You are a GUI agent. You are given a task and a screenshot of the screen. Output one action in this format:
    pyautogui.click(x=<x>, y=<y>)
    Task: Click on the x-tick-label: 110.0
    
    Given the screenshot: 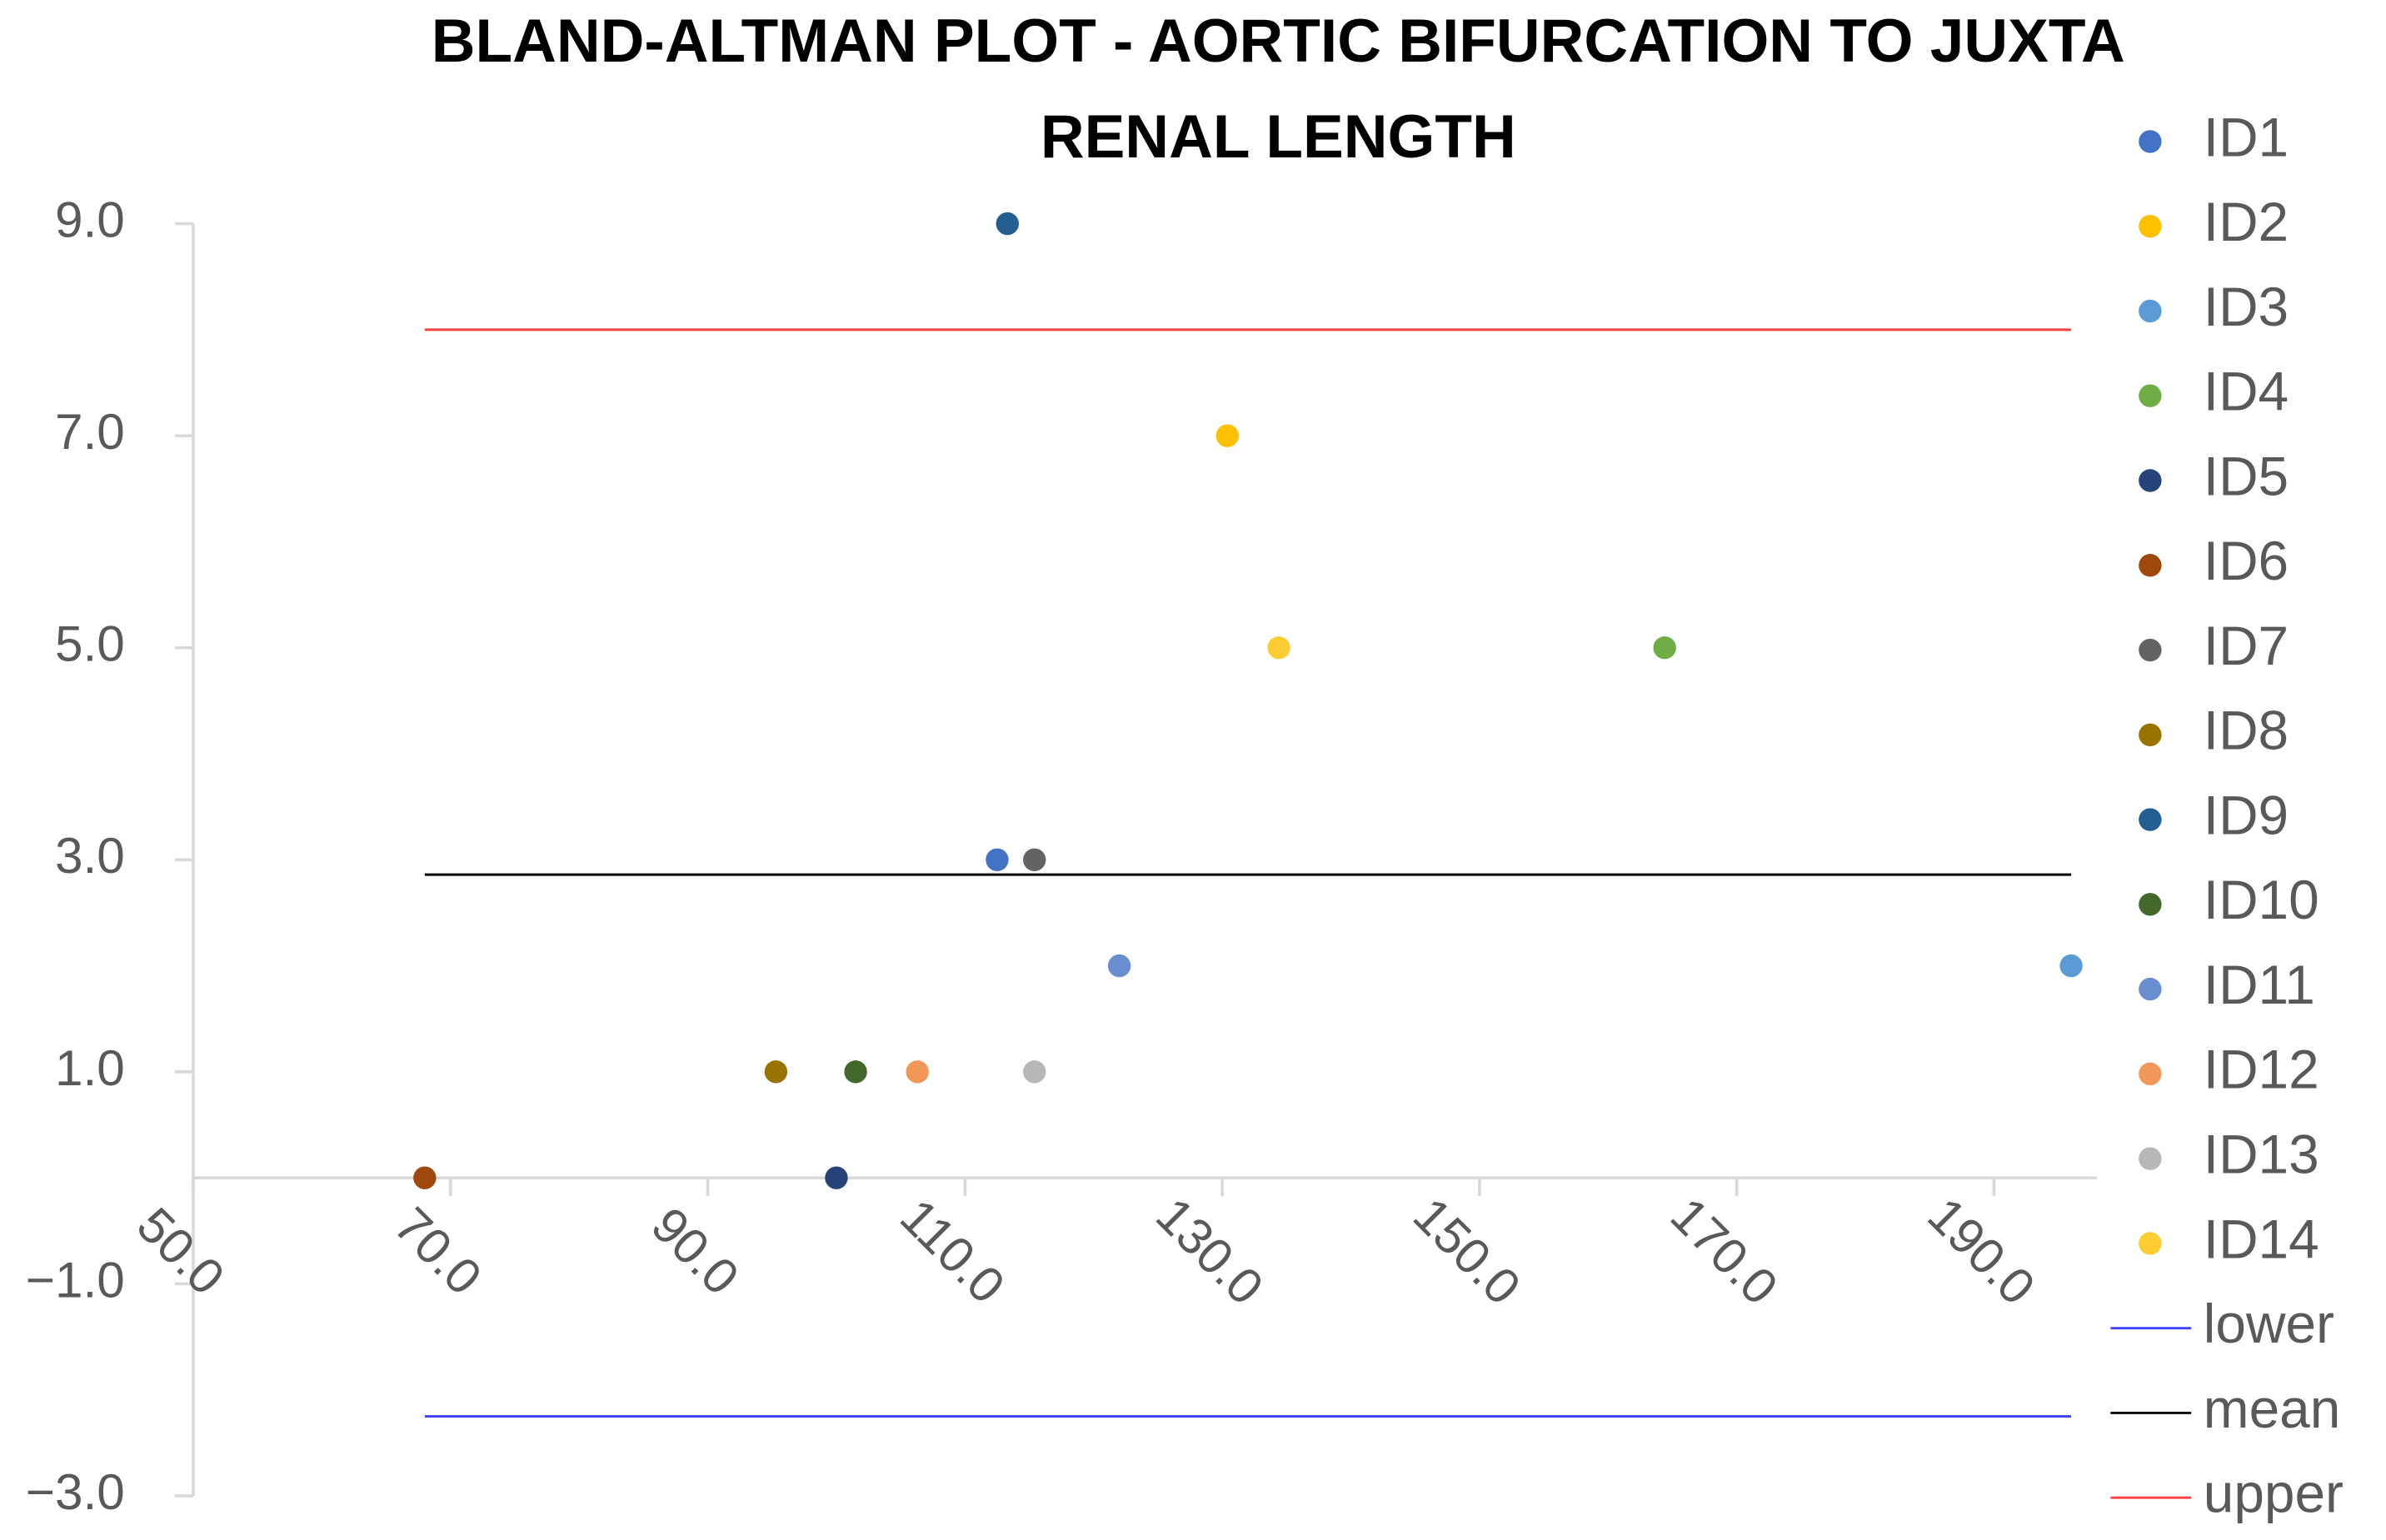 What is the action you would take?
    pyautogui.click(x=953, y=1251)
    